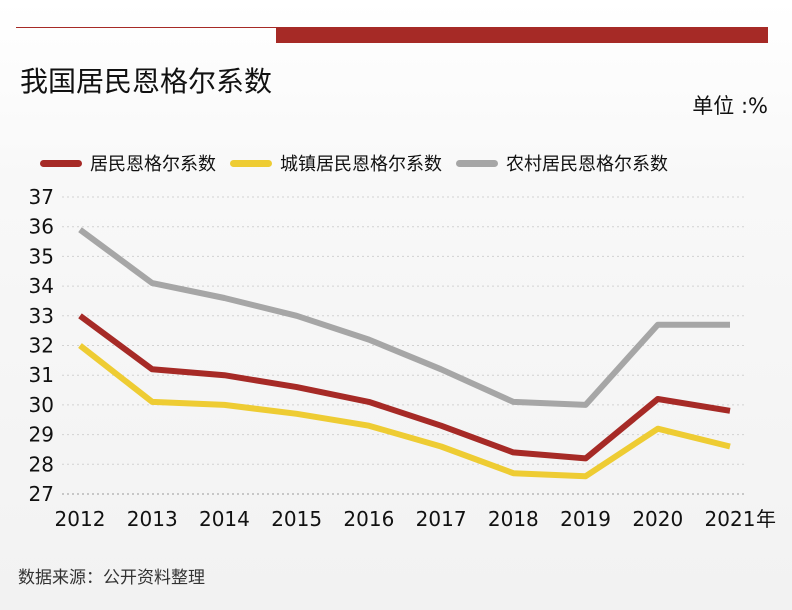 This screenshot has width=792, height=610. Describe the element at coordinates (80, 519) in the screenshot. I see `x-tick-label-2012: 2012` at that location.